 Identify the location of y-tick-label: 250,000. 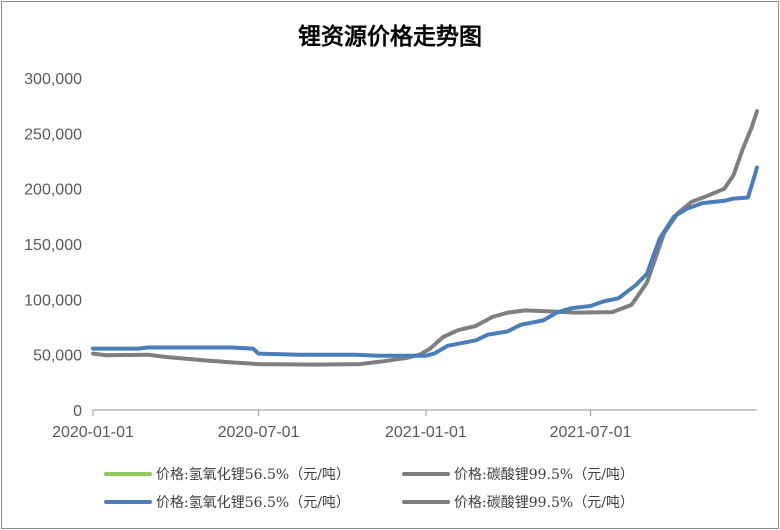
(53, 134).